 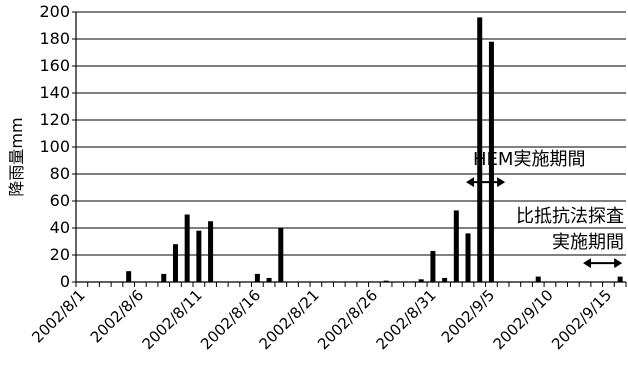 What do you see at coordinates (60, 227) in the screenshot?
I see `y-tick-label: 40` at bounding box center [60, 227].